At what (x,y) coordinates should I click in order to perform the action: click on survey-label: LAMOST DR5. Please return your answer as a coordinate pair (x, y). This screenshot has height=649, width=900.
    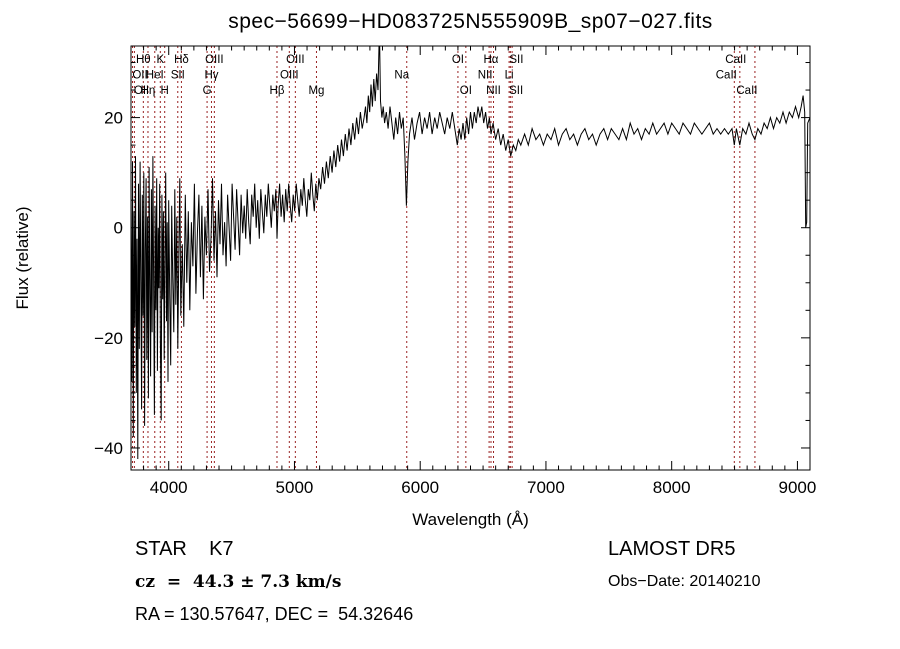
    Looking at the image, I should click on (672, 549).